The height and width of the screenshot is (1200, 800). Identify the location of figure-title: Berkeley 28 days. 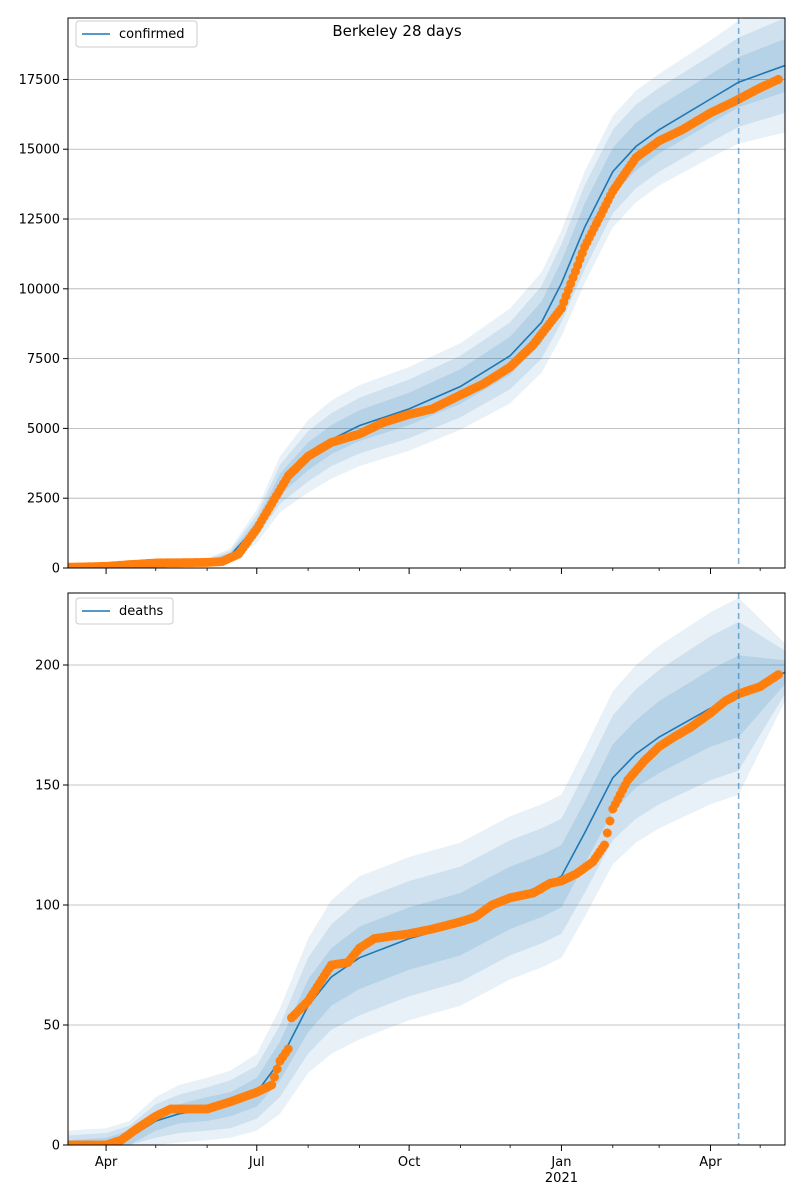
(397, 31).